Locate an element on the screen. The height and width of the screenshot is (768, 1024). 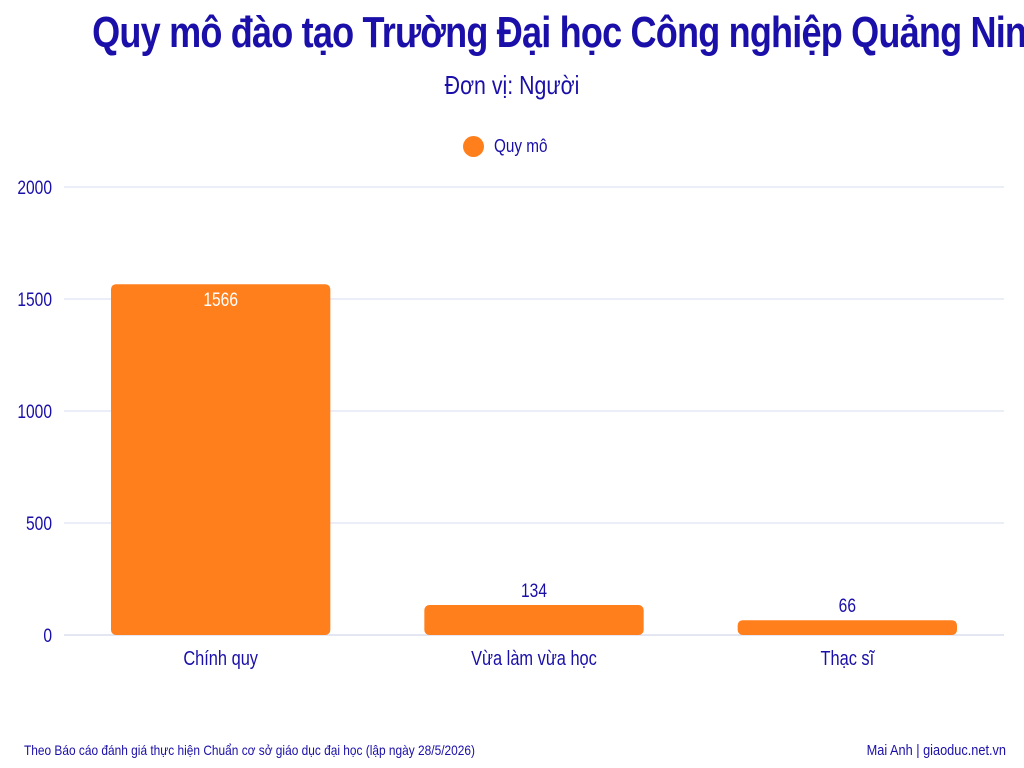
y-tick-label: 1000 is located at coordinates (34, 412).